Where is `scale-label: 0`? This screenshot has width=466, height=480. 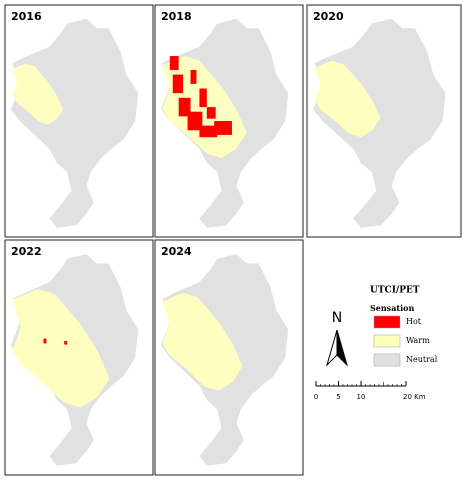 scale-label: 0 is located at coordinates (316, 397).